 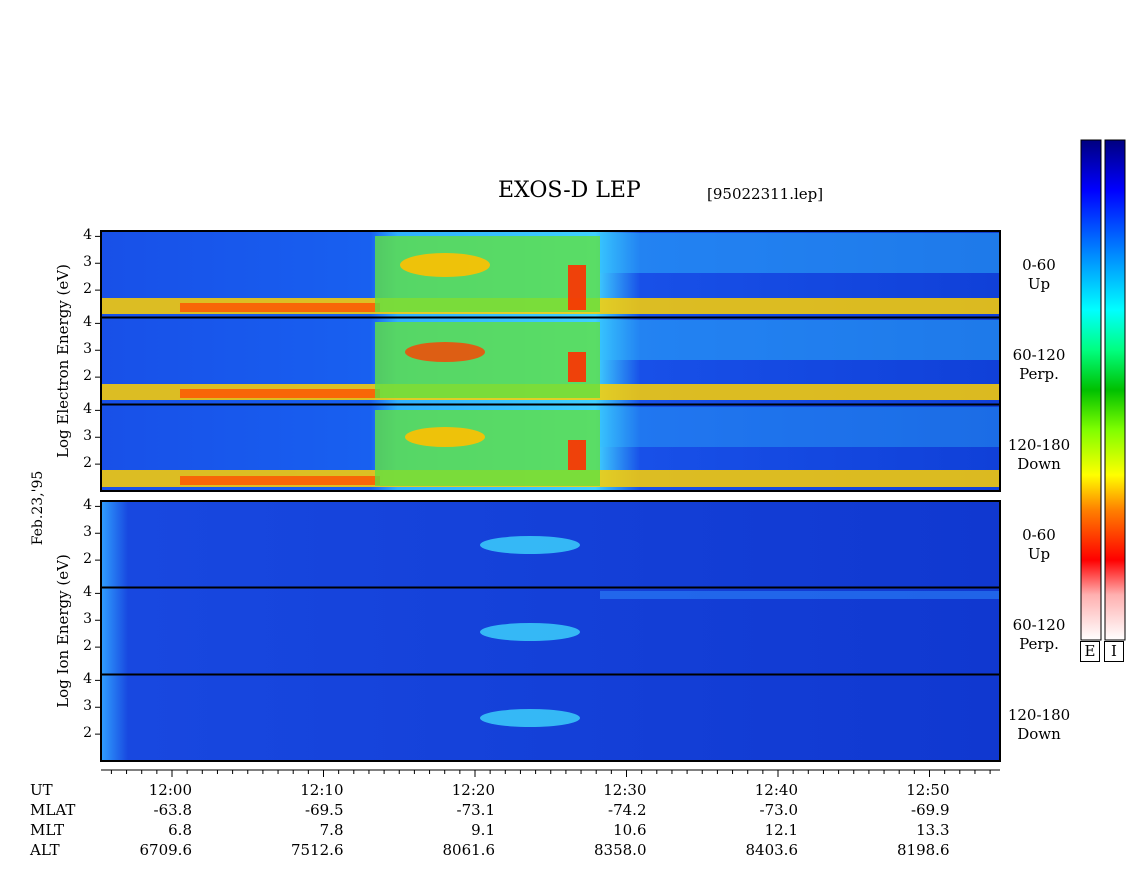 What do you see at coordinates (322, 790) in the screenshot?
I see `ut-value: 12:10` at bounding box center [322, 790].